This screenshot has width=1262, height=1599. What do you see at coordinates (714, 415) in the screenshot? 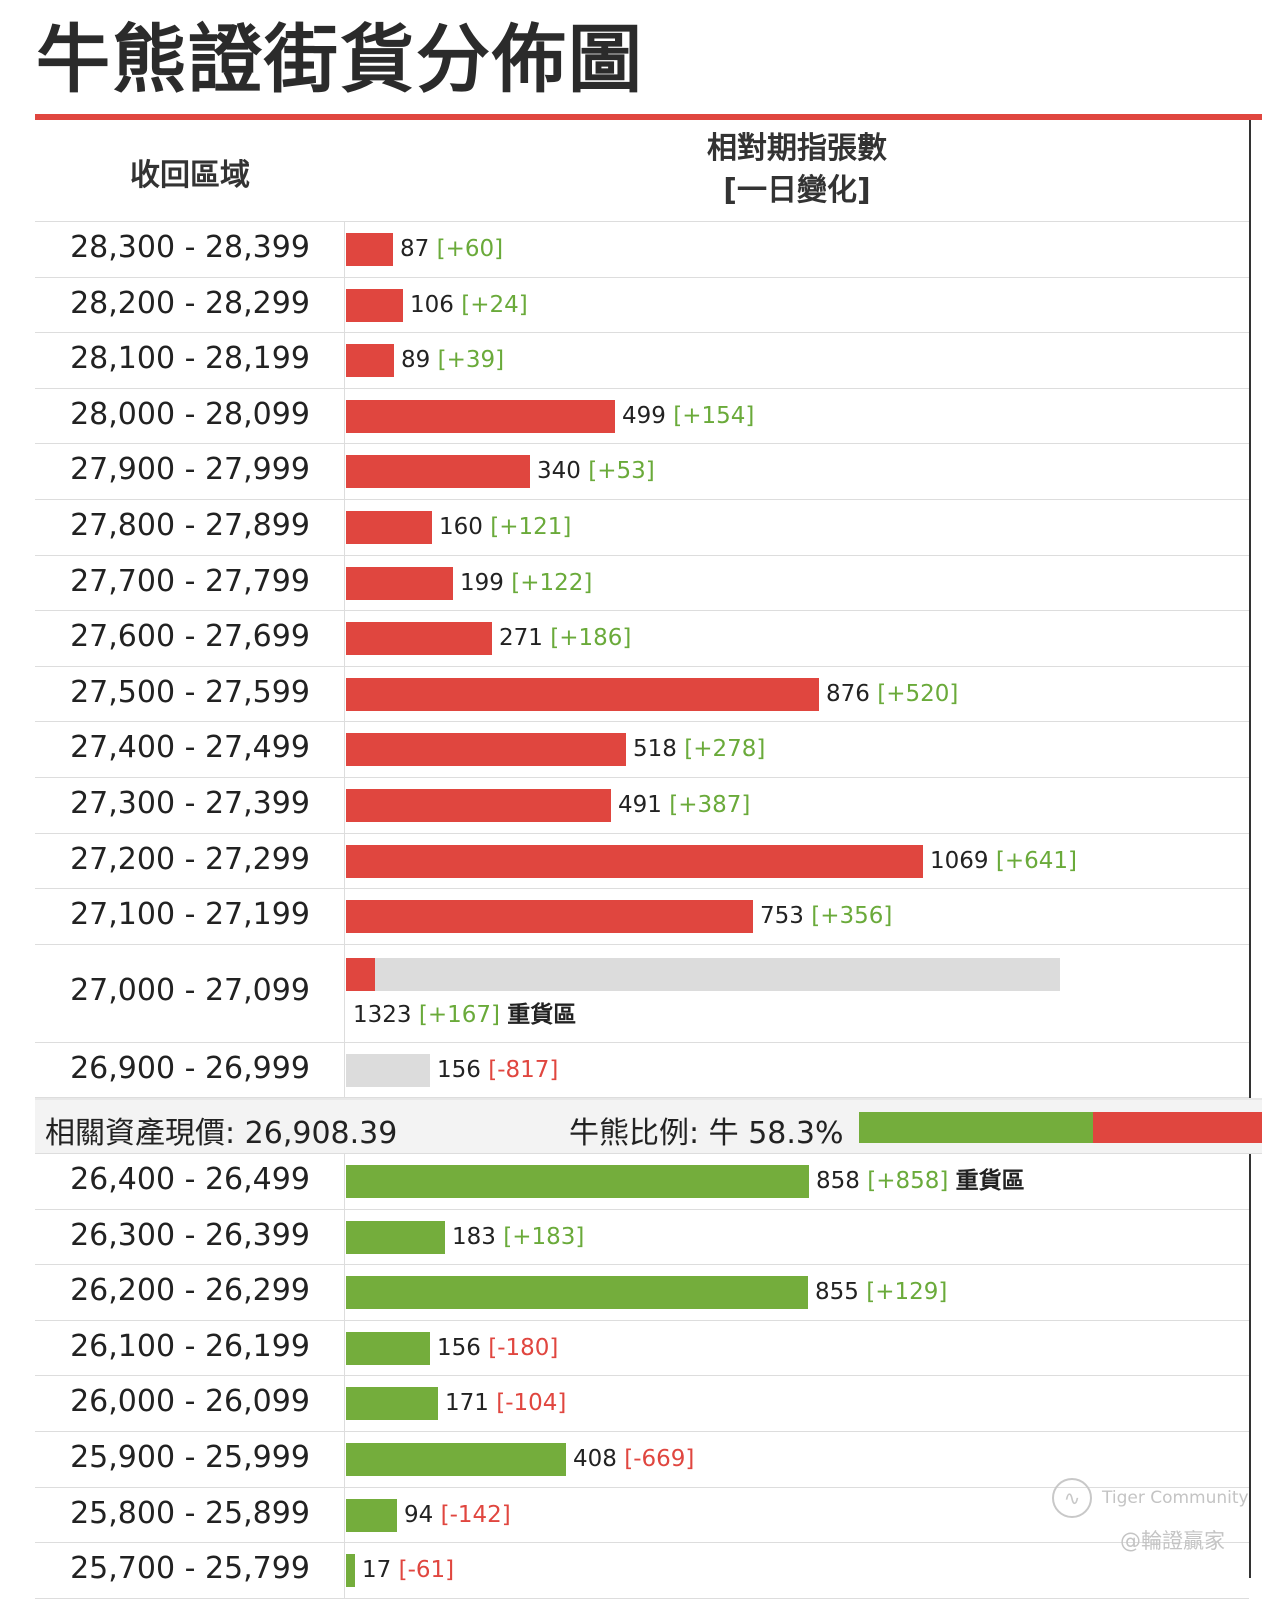
I see `bar-change: [+154]` at bounding box center [714, 415].